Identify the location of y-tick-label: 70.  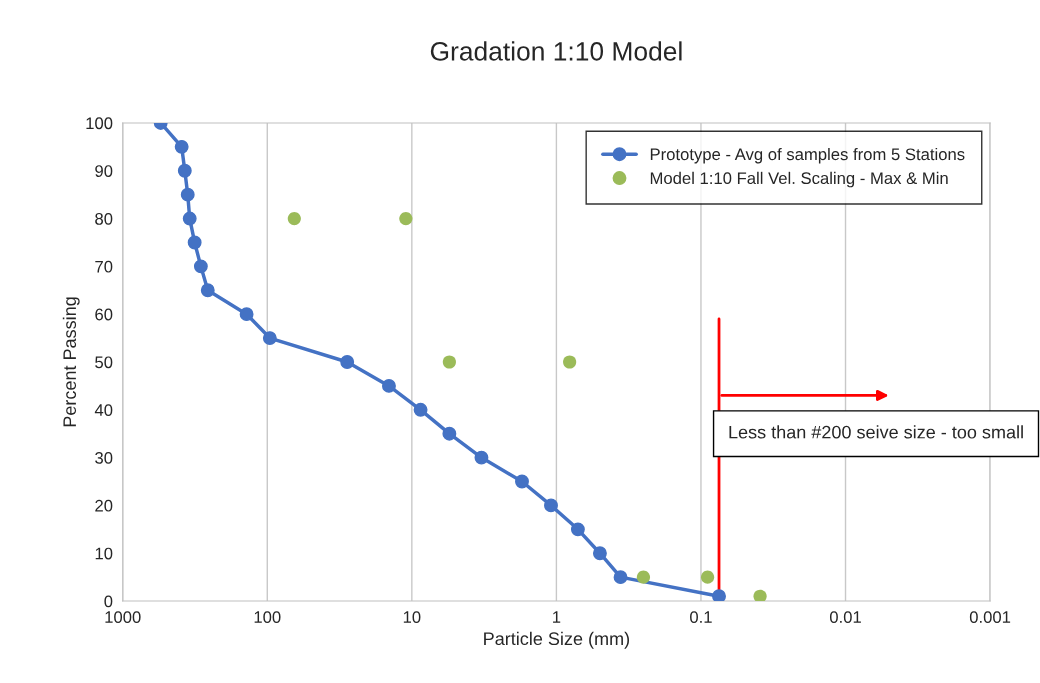
(104, 266).